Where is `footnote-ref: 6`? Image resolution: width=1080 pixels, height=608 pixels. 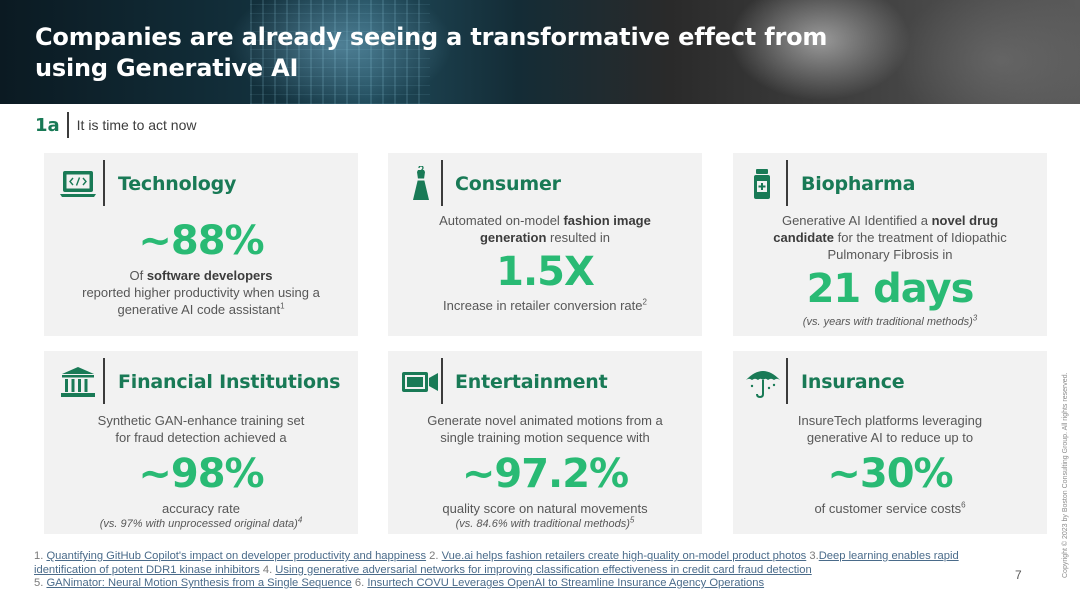 footnote-ref: 6 is located at coordinates (963, 505).